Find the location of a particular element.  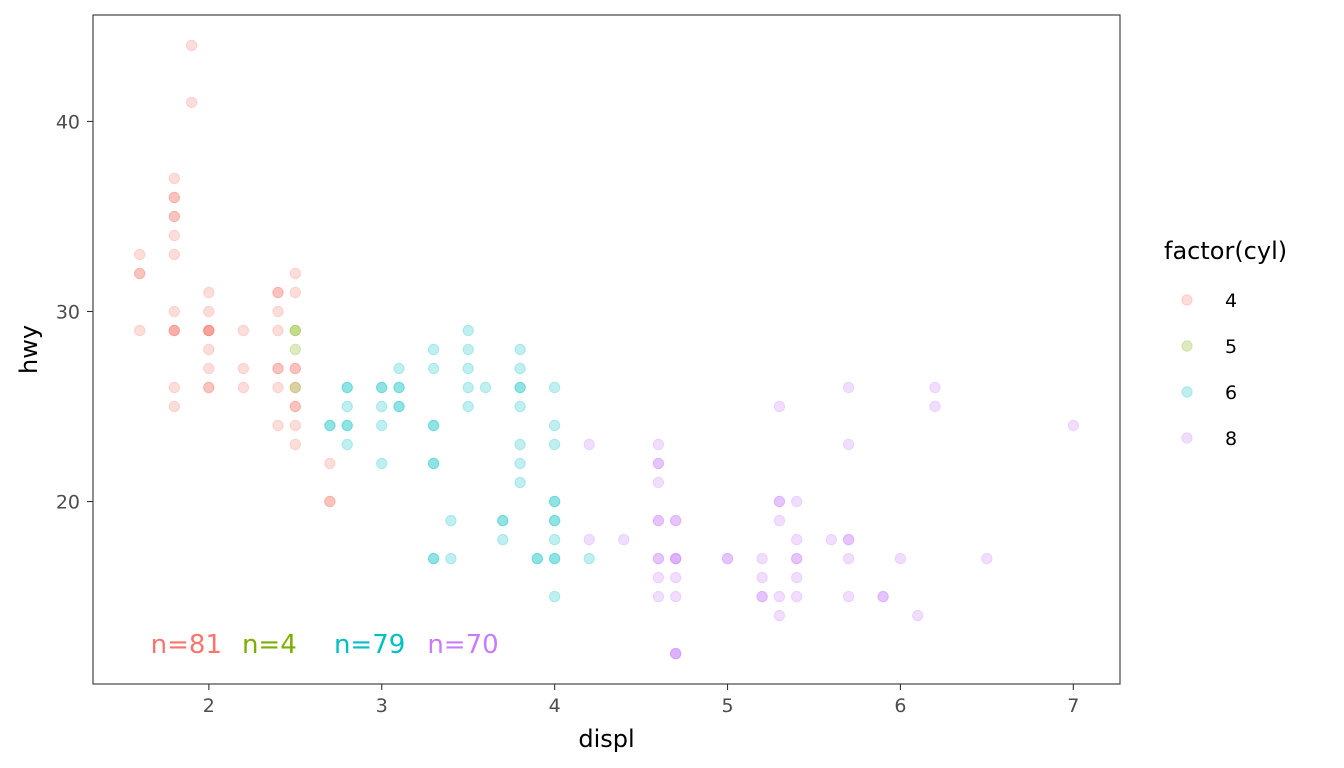

x-tick-label: 7 is located at coordinates (1073, 706).